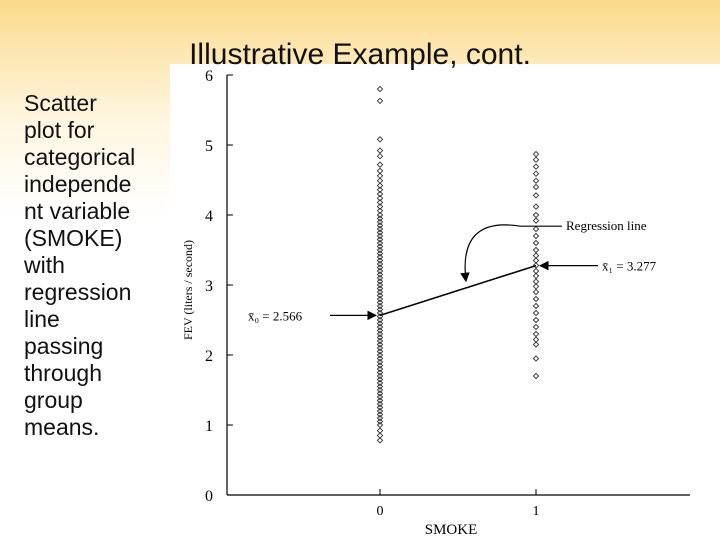 The height and width of the screenshot is (540, 720). Describe the element at coordinates (451, 530) in the screenshot. I see `x-axis-label: SMOKE` at that location.